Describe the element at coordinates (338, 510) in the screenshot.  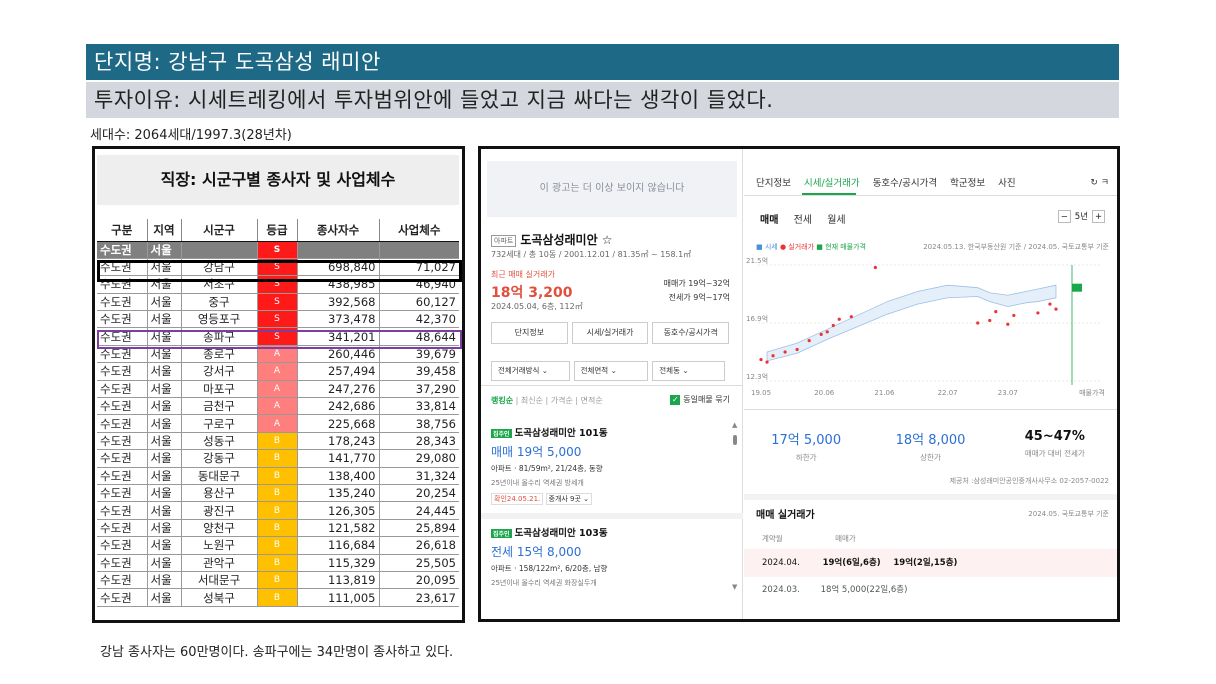
I see `table-cell: 126,305` at that location.